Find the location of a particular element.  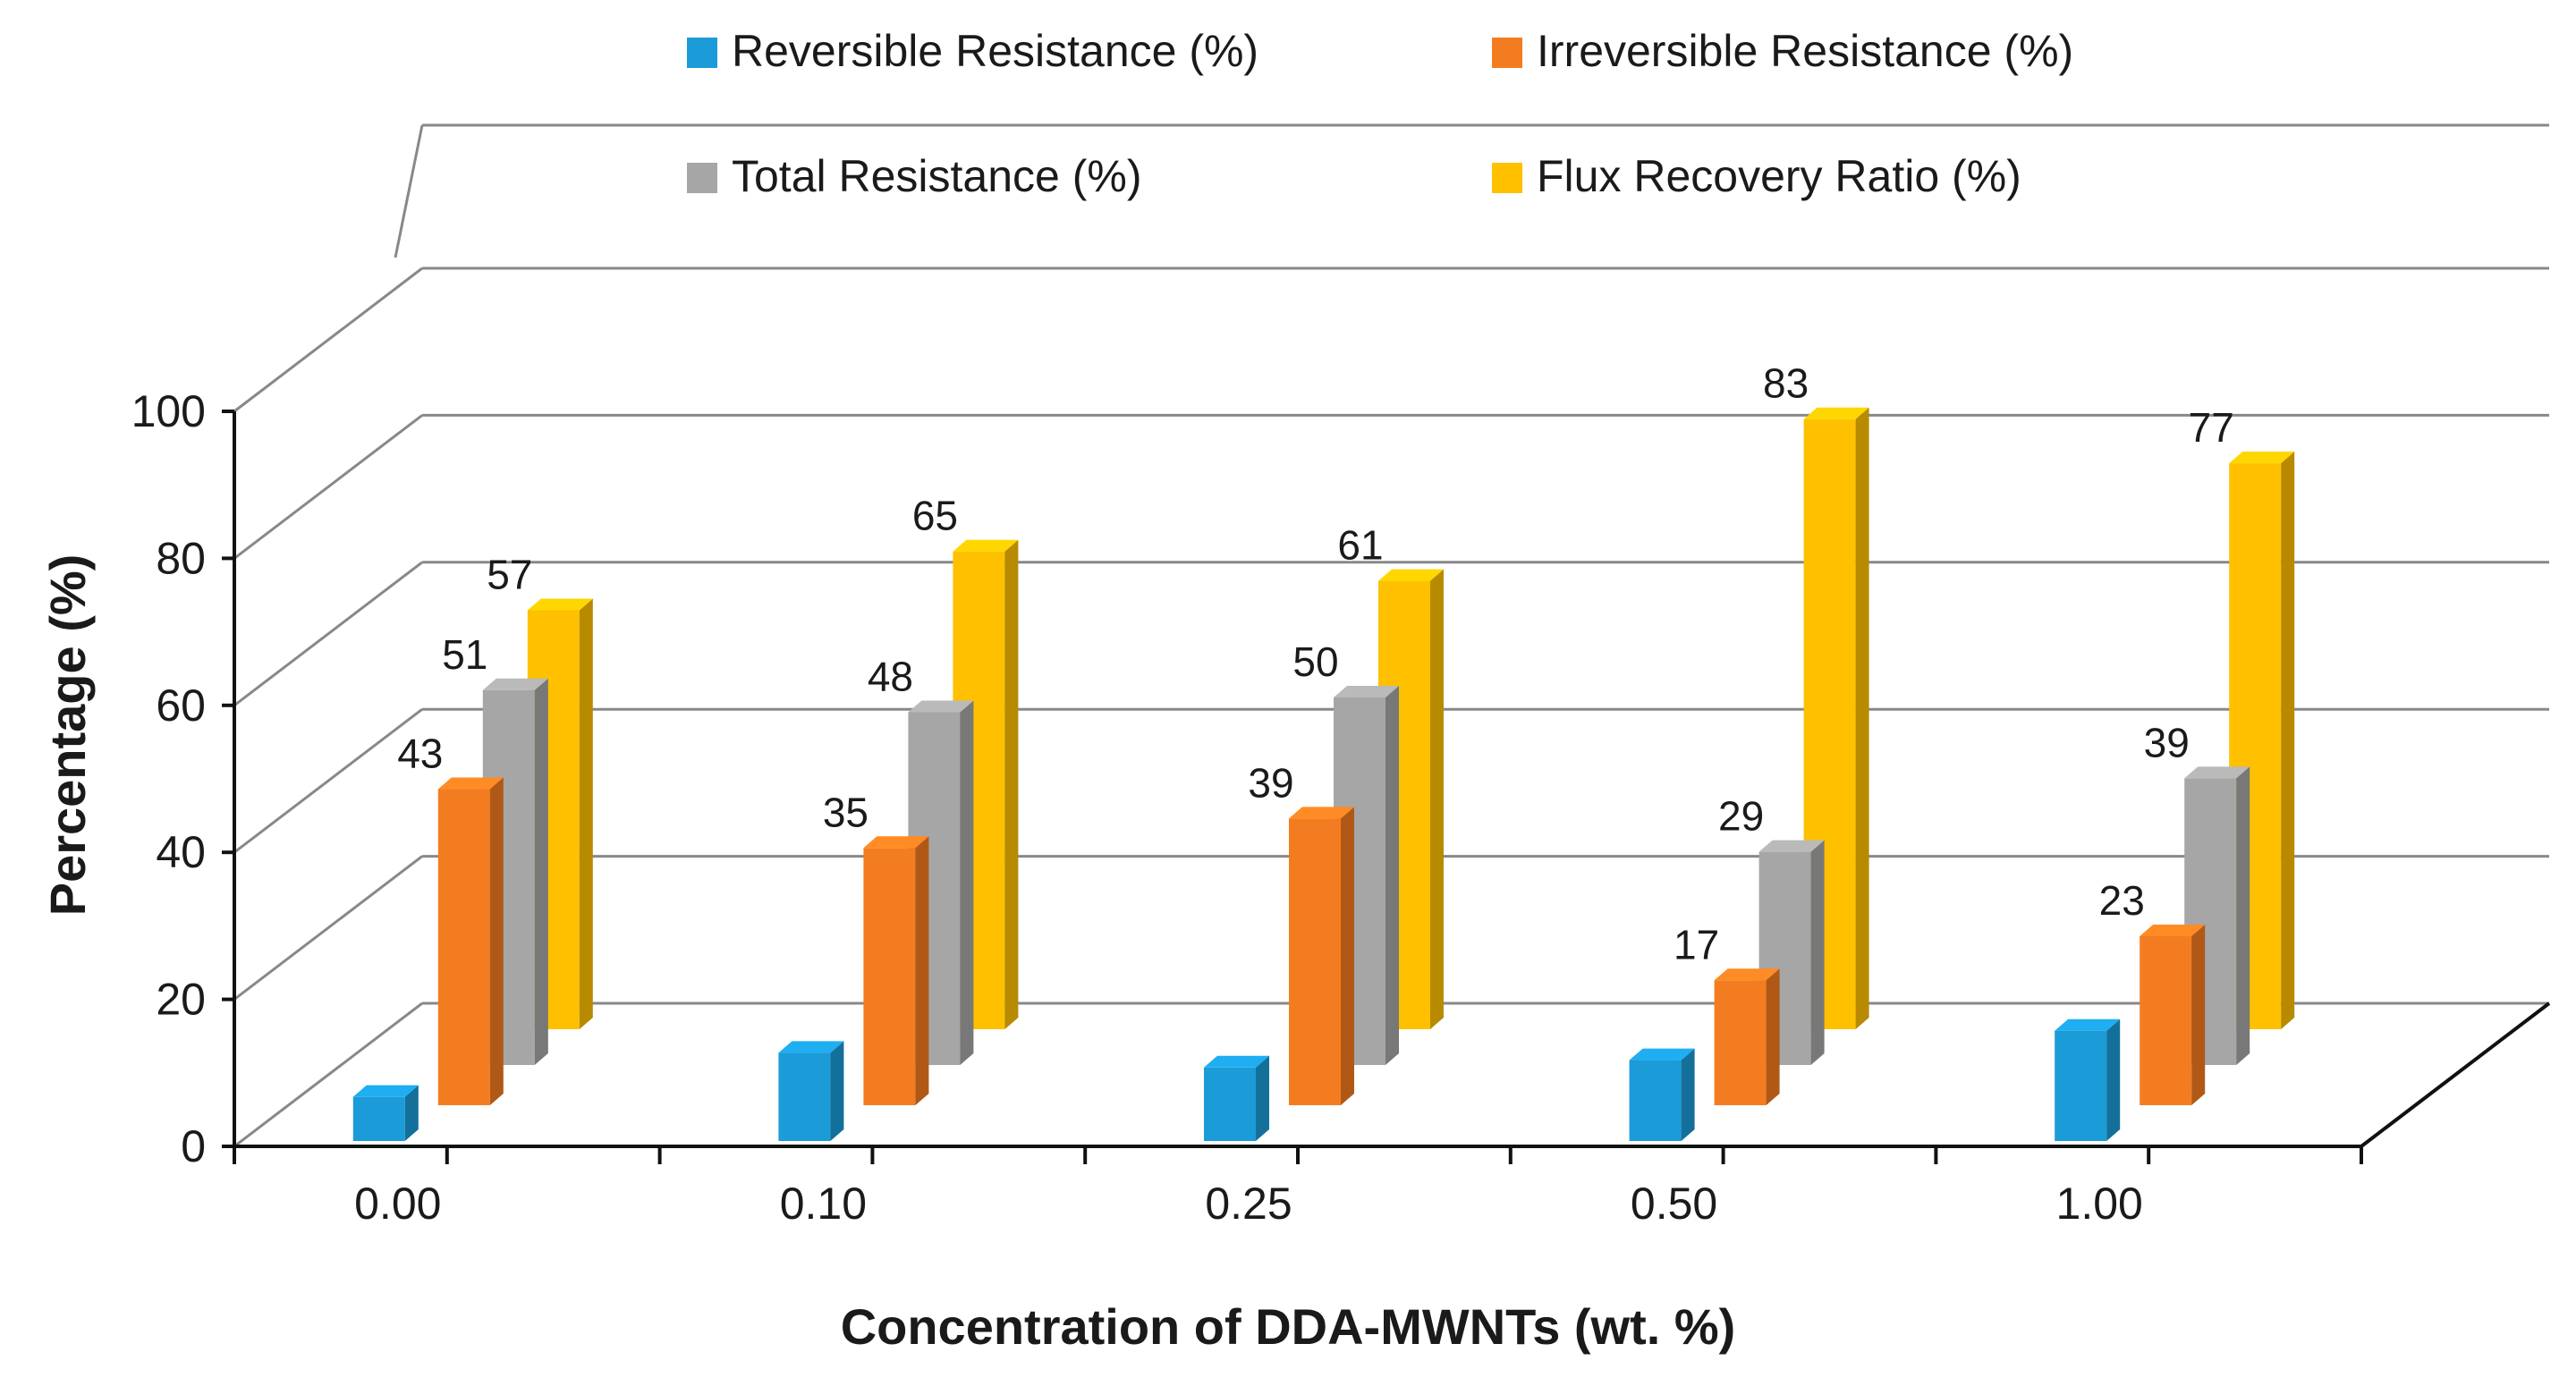

y-axis-title: Percentage (%) is located at coordinates (67, 735).